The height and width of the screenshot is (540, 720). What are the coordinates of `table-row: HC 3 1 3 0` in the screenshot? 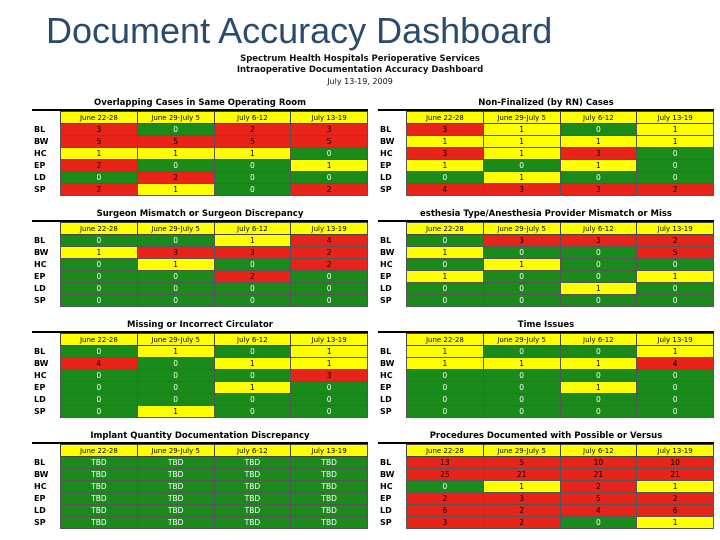 It's located at (546, 153).